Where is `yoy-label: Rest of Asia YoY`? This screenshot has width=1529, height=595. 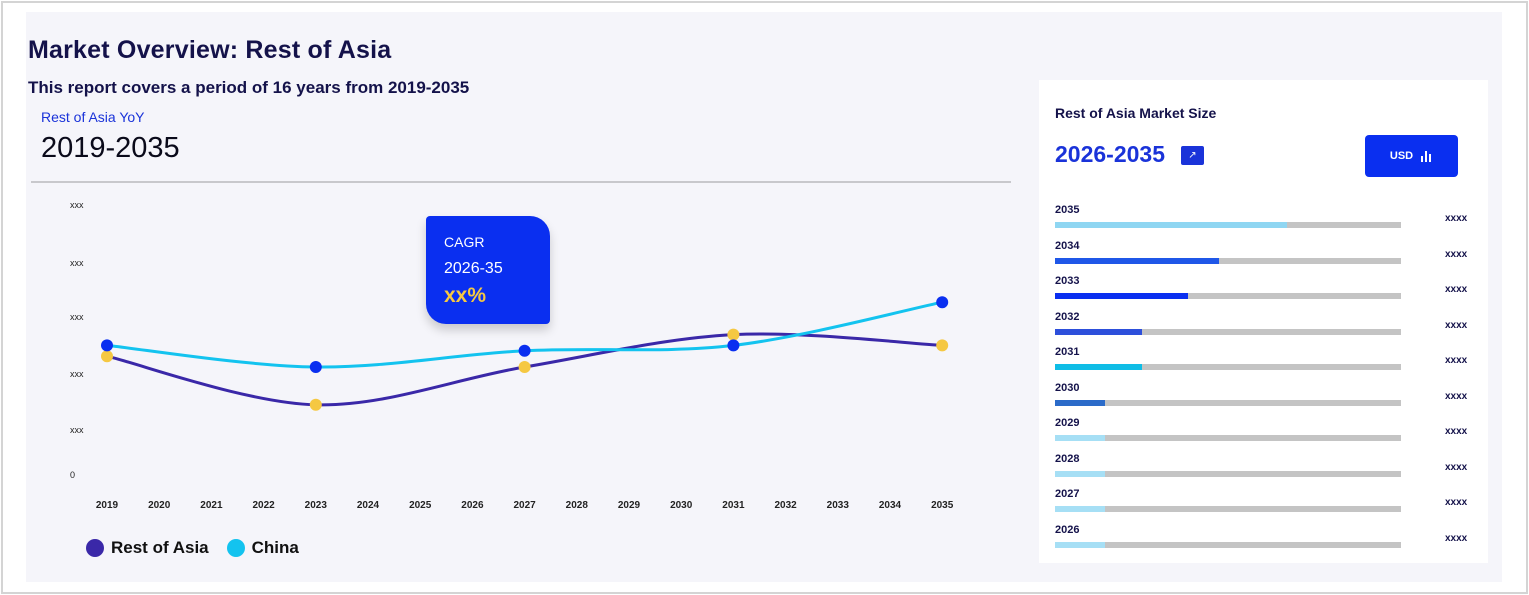 yoy-label: Rest of Asia YoY is located at coordinates (93, 117).